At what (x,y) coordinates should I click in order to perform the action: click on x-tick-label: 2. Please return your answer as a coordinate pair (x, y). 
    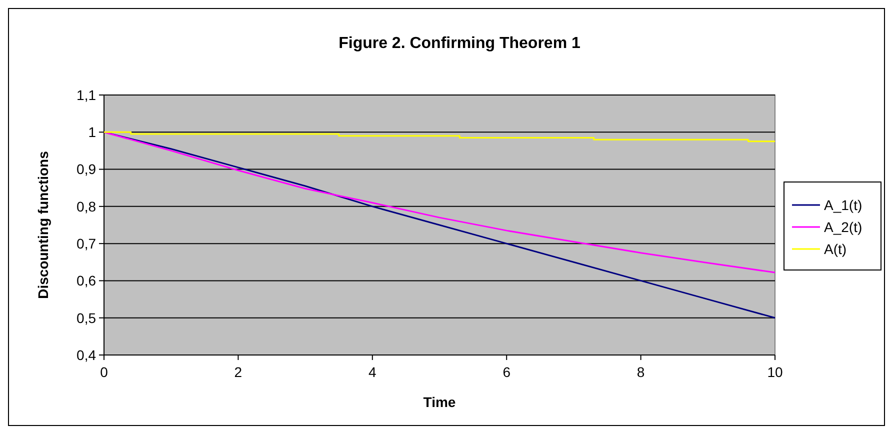
    Looking at the image, I should click on (238, 372).